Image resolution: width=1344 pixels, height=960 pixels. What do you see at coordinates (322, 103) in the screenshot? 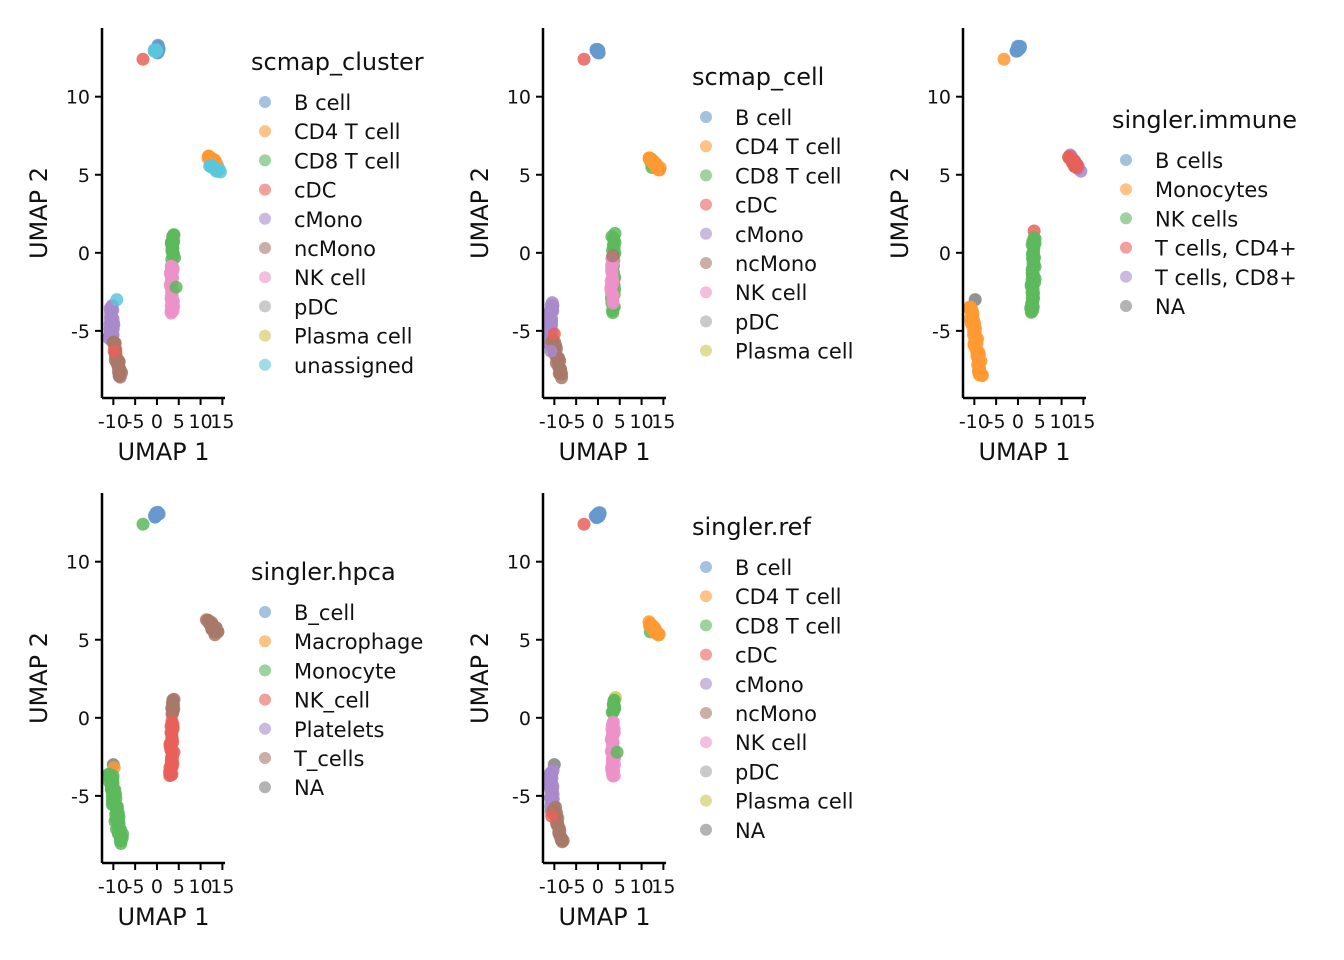
I see `legend-entry-label: B cell` at bounding box center [322, 103].